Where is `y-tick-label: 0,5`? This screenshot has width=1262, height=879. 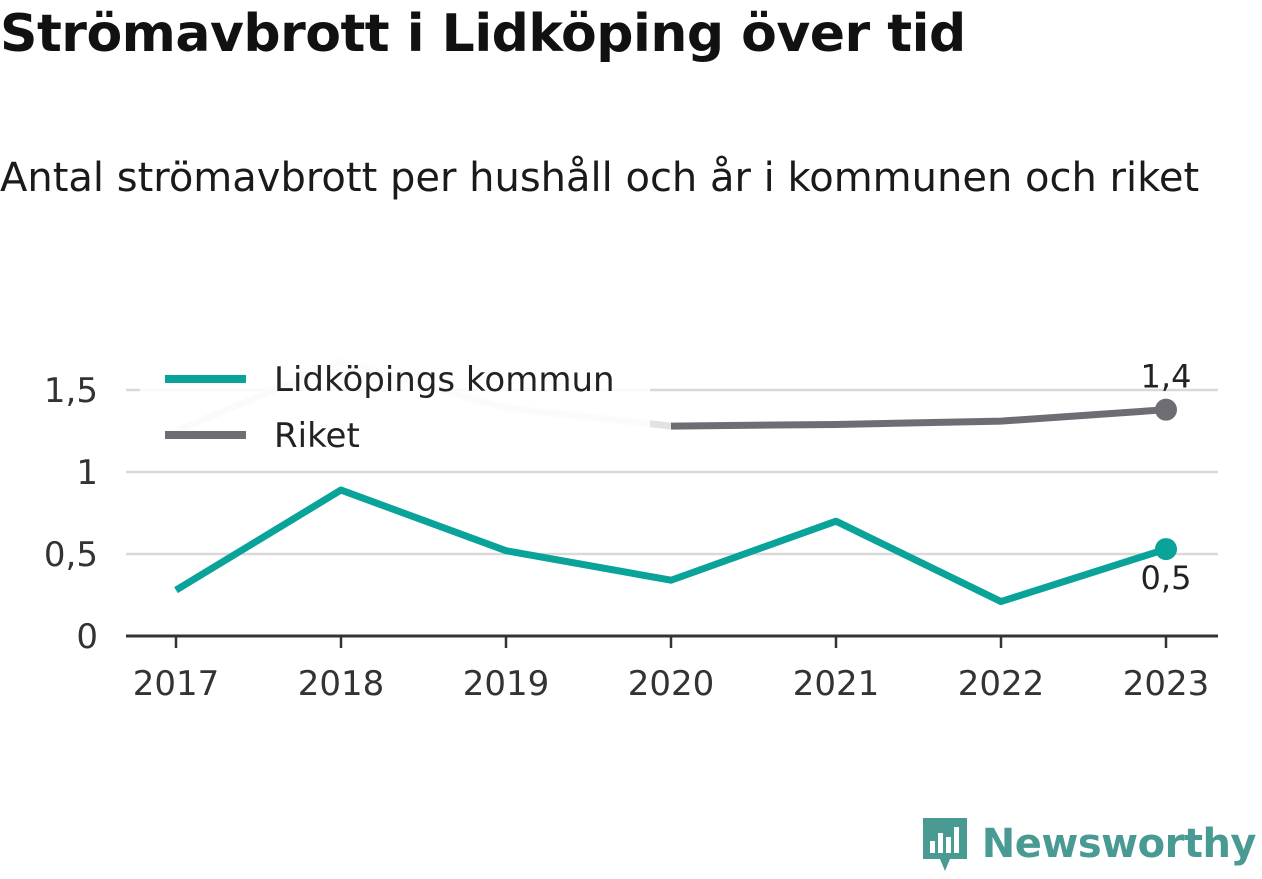 y-tick-label: 0,5 is located at coordinates (71, 555).